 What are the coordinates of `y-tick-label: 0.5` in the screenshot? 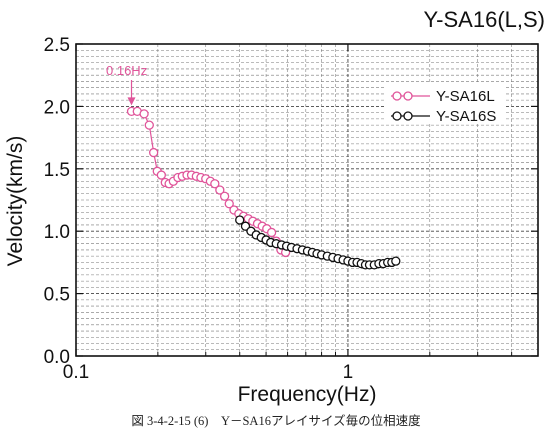 It's located at (57, 295).